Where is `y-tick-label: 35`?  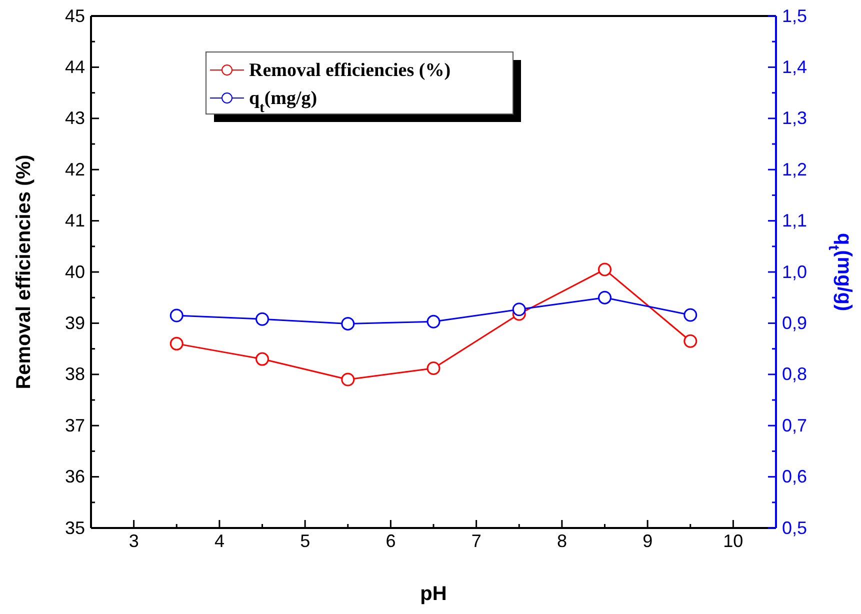 y-tick-label: 35 is located at coordinates (74, 528).